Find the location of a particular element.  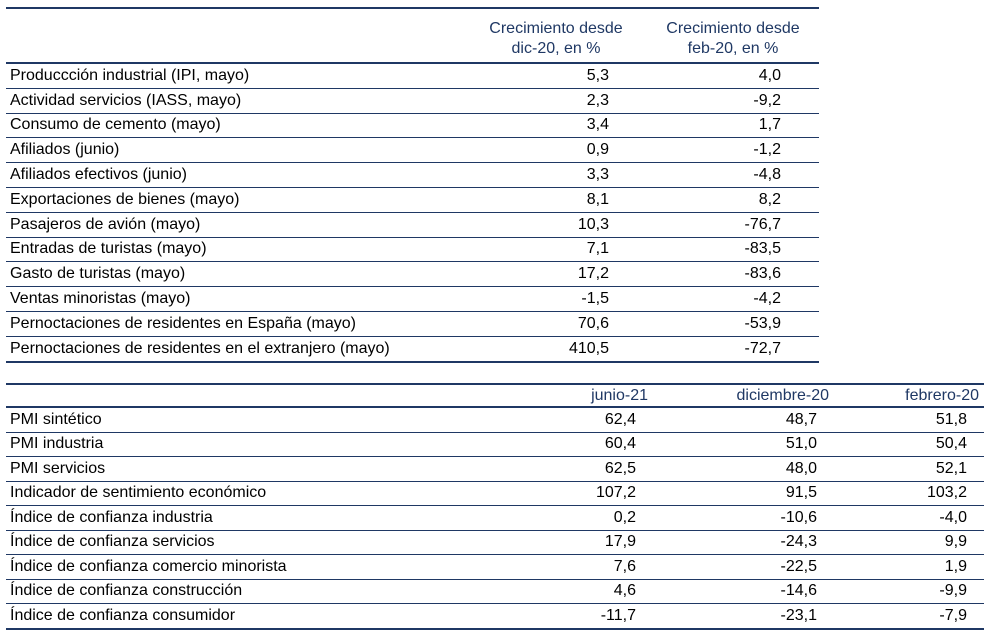

growth-table-row: Gasto de turistas (mayo) 17,2 -83,6 is located at coordinates (412, 274).